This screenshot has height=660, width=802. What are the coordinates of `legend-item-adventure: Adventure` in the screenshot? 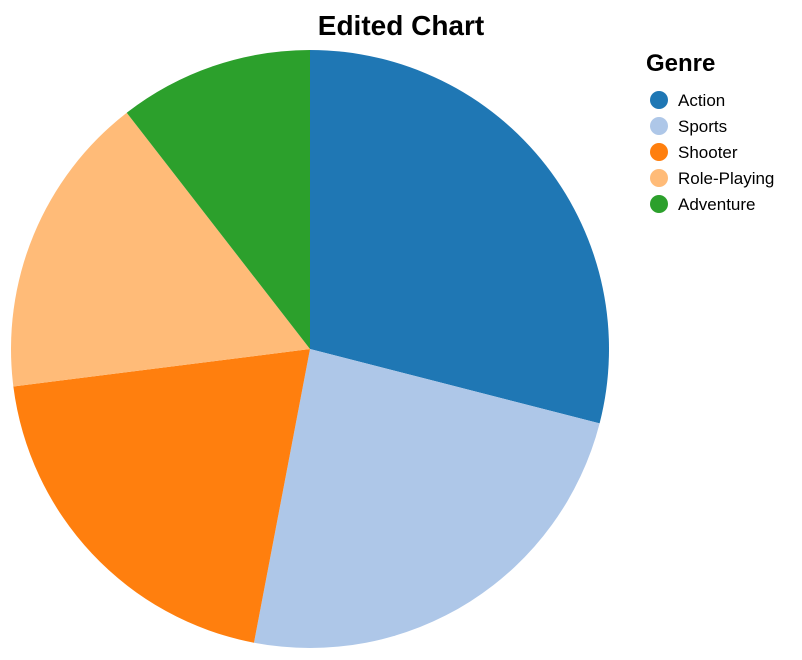 It's located at (703, 204).